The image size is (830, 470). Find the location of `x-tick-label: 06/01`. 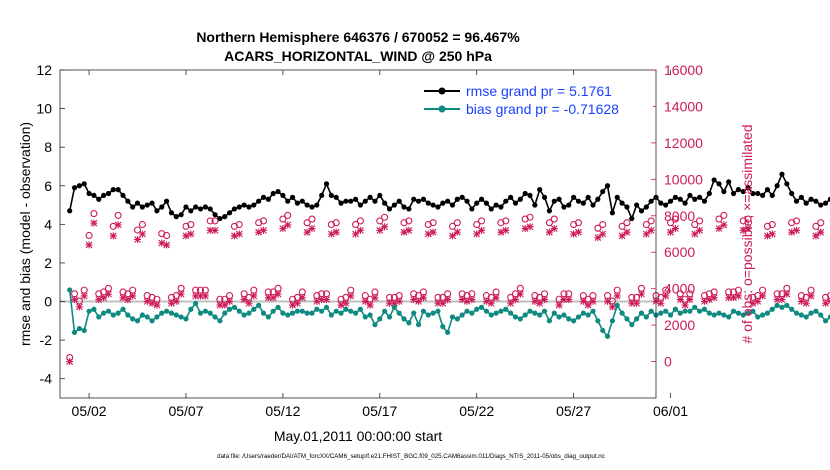

x-tick-label: 06/01 is located at coordinates (670, 411).